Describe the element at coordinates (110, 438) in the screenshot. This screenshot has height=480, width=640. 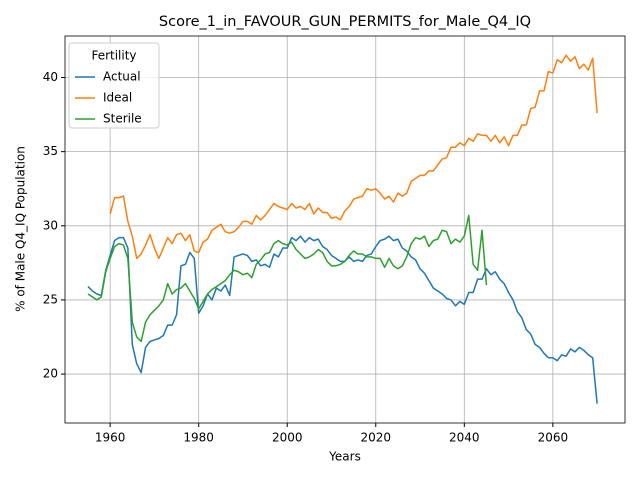
I see `x-tick-label: 1960` at that location.